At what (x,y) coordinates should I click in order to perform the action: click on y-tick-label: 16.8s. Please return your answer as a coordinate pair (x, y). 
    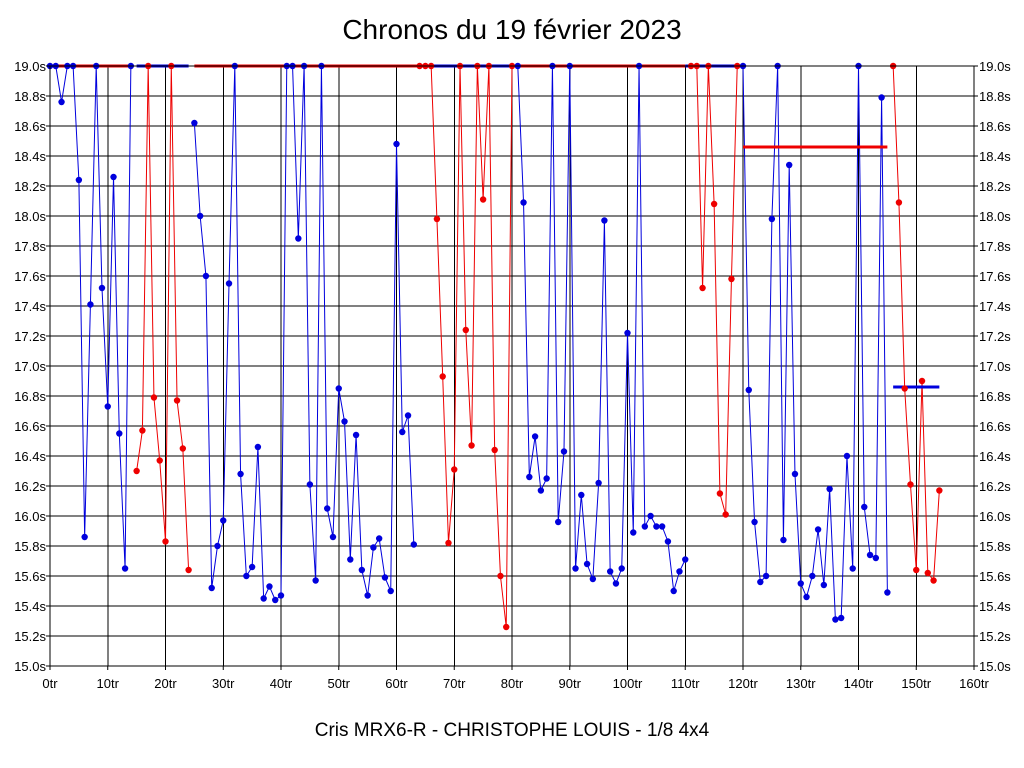
    Looking at the image, I should click on (30, 396).